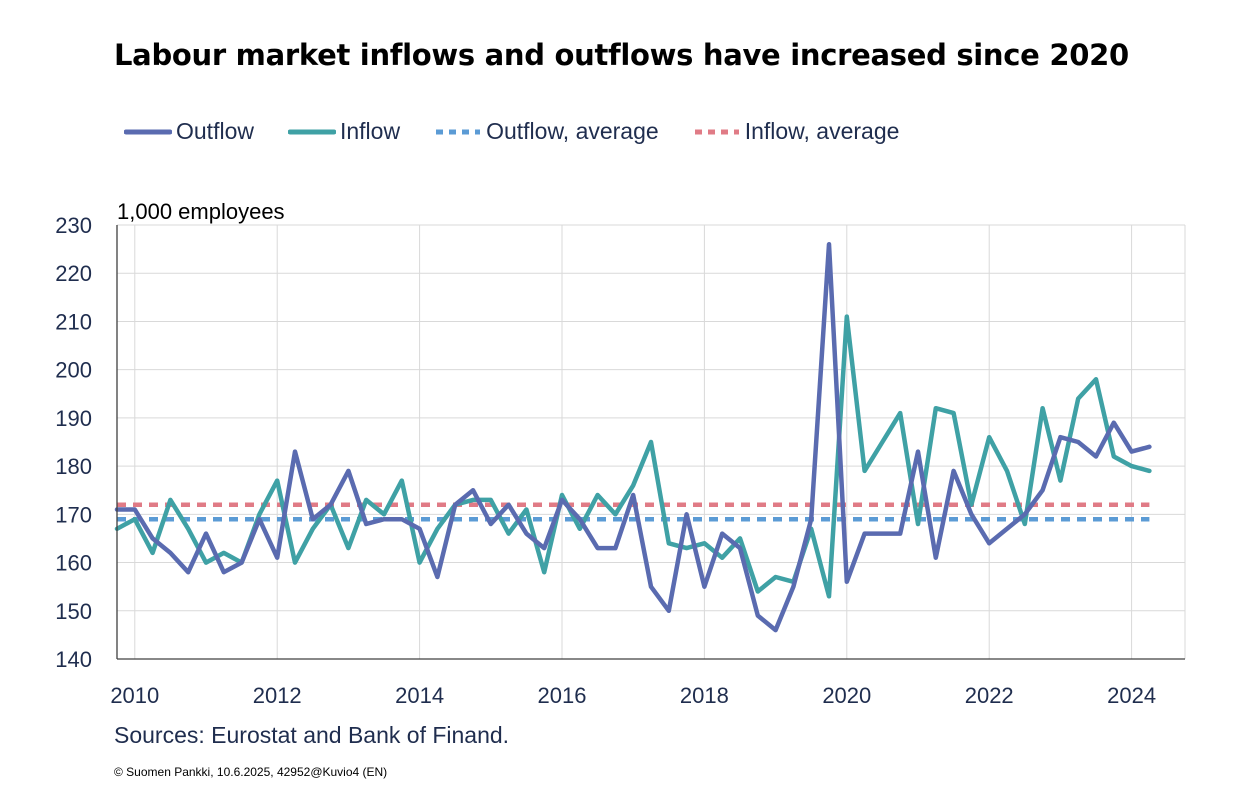  I want to click on x-tick-label: 2022, so click(989, 695).